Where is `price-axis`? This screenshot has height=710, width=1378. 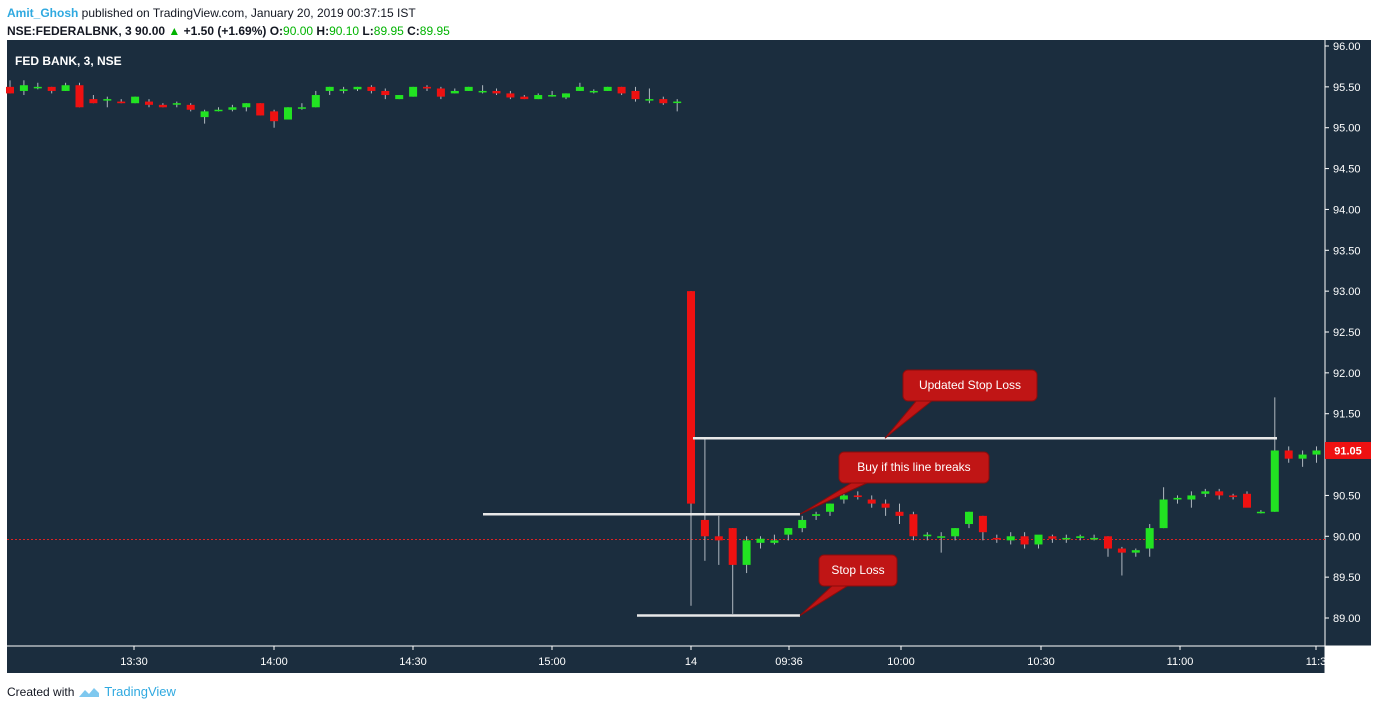 price-axis is located at coordinates (1348, 343).